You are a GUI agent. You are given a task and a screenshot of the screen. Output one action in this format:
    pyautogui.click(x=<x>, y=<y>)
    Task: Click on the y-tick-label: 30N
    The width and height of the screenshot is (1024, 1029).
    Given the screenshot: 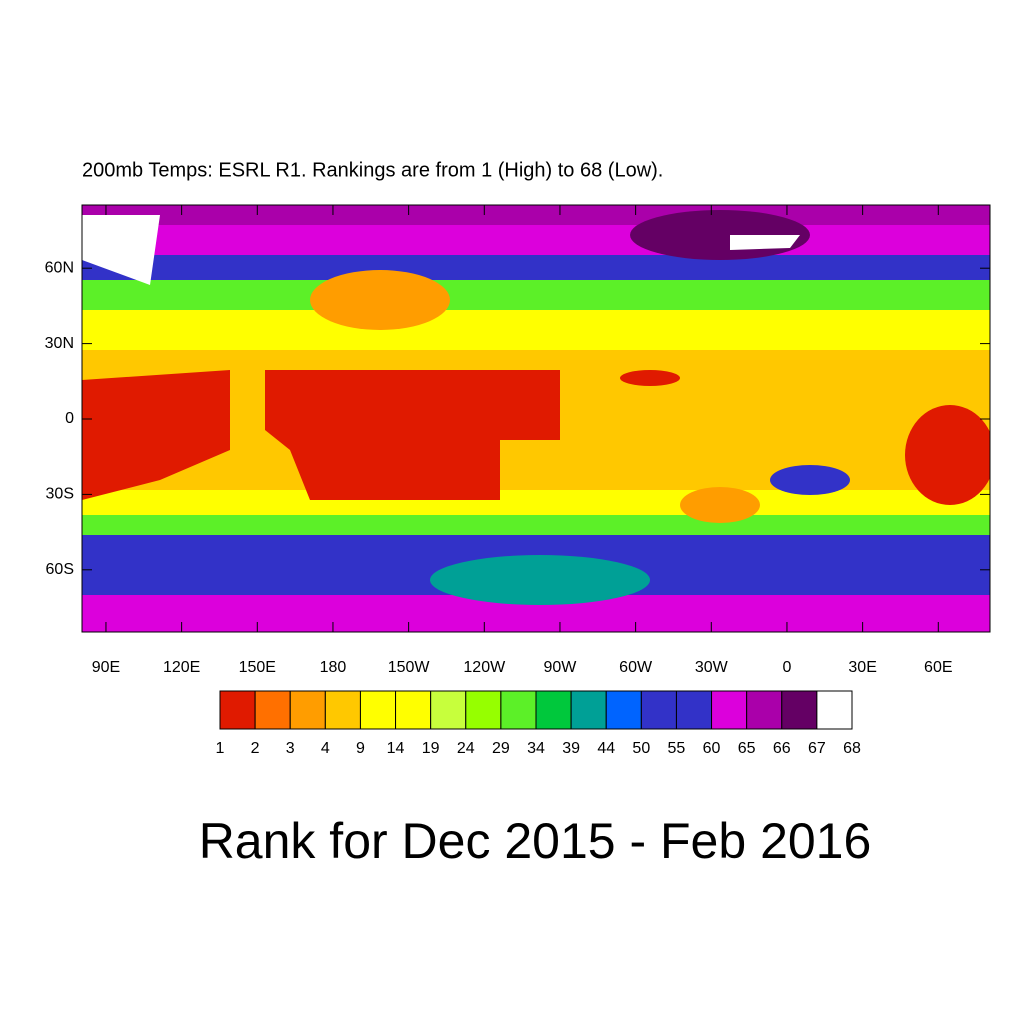 What is the action you would take?
    pyautogui.click(x=59, y=343)
    